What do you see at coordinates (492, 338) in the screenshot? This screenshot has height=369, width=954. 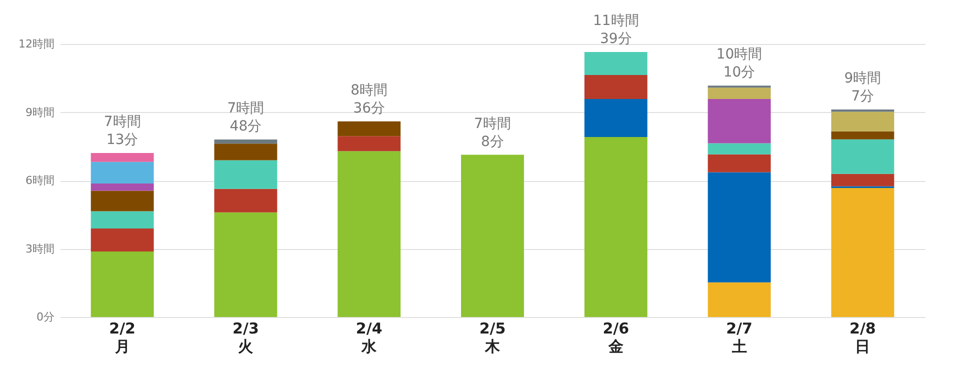 I see `x-tick-label: 2/5 木` at bounding box center [492, 338].